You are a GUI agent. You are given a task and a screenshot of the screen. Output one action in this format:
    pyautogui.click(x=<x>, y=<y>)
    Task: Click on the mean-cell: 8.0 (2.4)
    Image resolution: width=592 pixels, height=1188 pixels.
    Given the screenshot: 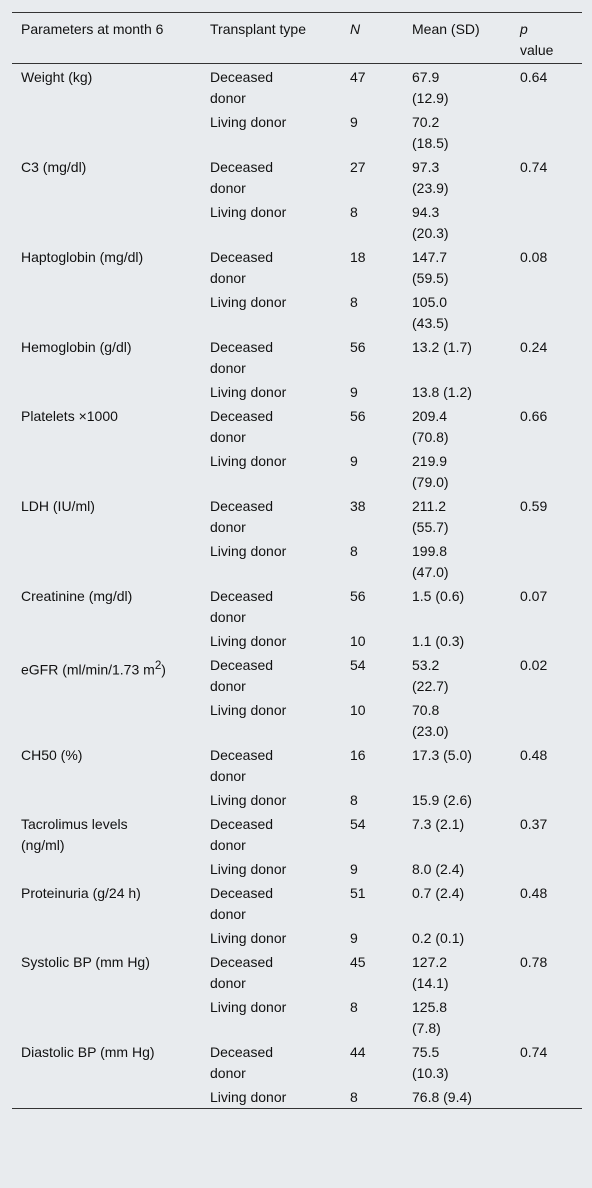 What is the action you would take?
    pyautogui.click(x=438, y=869)
    